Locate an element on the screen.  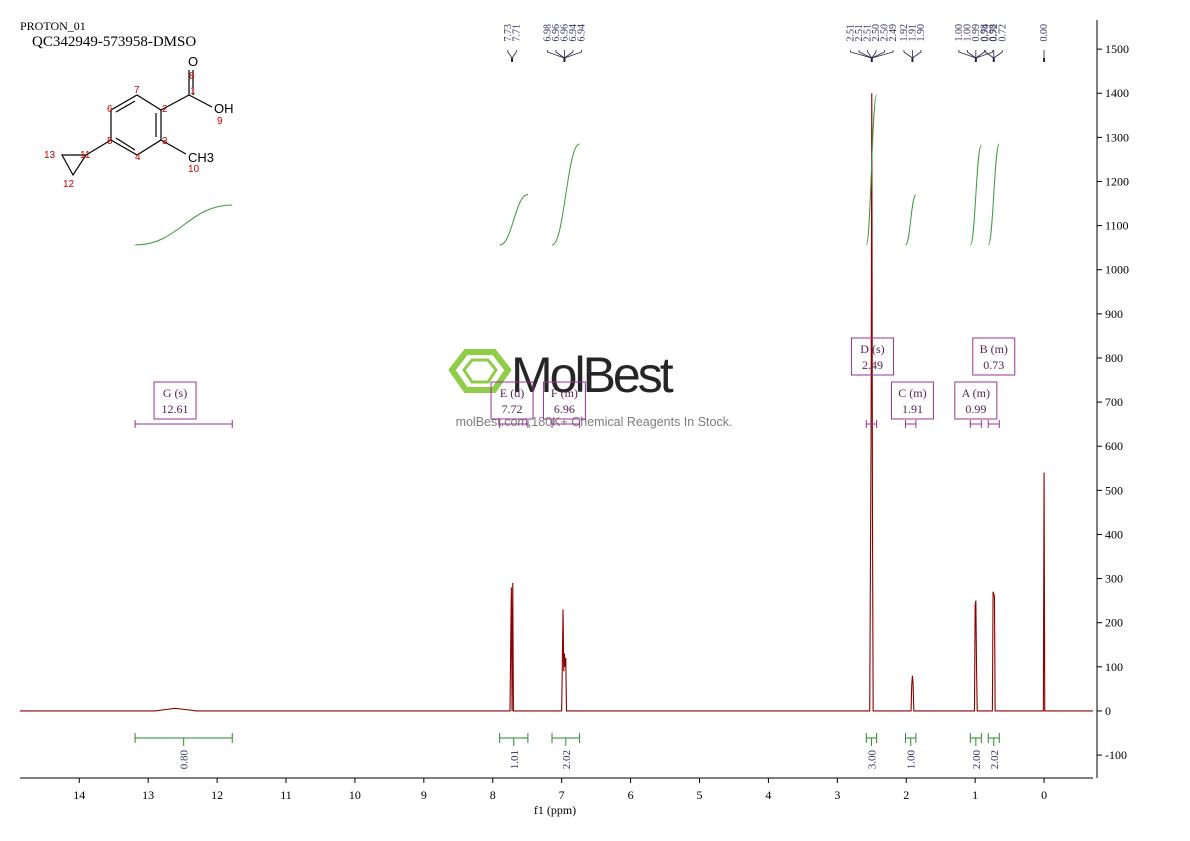
multiplet-name: F (m) is located at coordinates (564, 393).